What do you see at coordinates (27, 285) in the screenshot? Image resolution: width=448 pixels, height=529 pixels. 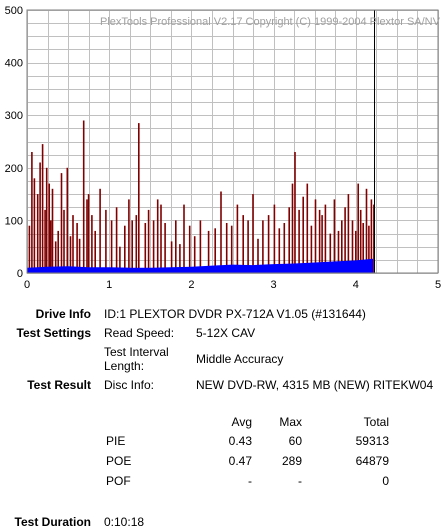 I see `x-tick-label: 0` at bounding box center [27, 285].